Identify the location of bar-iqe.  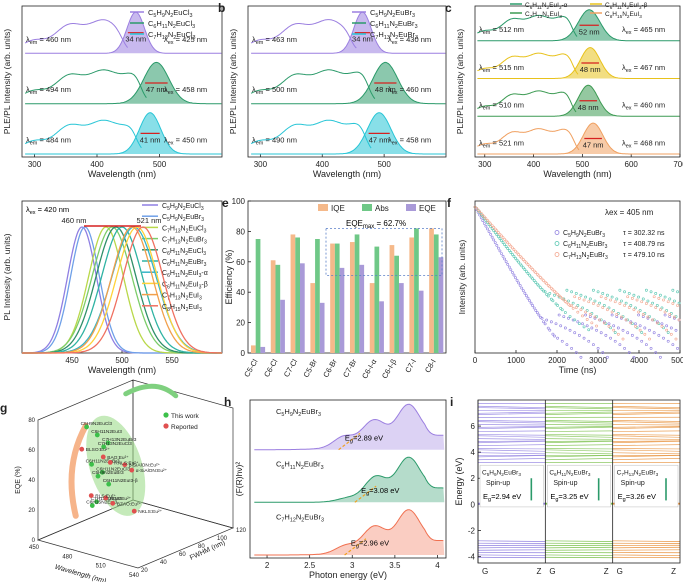
(332, 298).